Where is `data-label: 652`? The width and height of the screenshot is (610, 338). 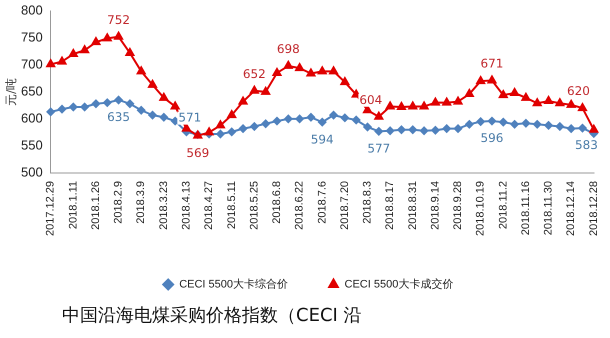
data-label: 652 is located at coordinates (254, 73).